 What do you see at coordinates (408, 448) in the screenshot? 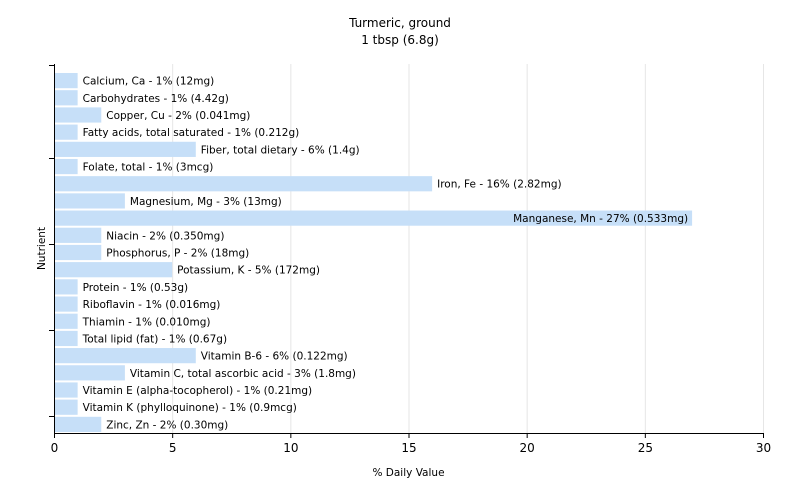
I see `x-tick-label: 15` at bounding box center [408, 448].